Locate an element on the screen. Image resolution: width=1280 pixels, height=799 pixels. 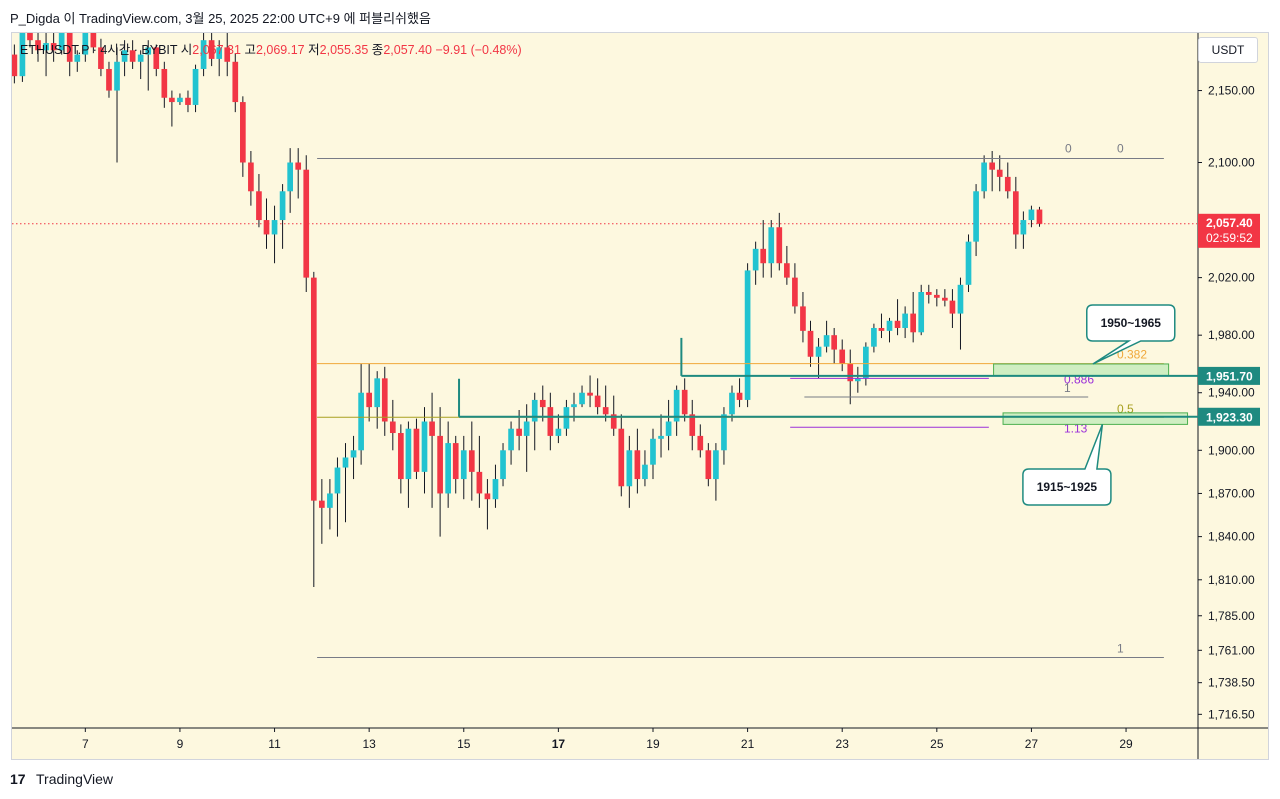
current-price-tag is located at coordinates (1229, 230).